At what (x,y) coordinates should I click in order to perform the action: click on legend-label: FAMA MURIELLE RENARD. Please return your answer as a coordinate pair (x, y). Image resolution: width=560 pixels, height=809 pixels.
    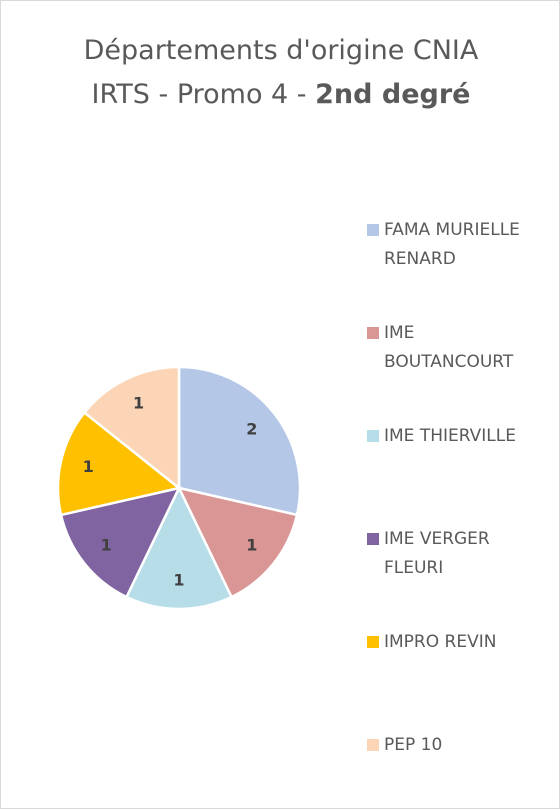
    Looking at the image, I should click on (452, 244).